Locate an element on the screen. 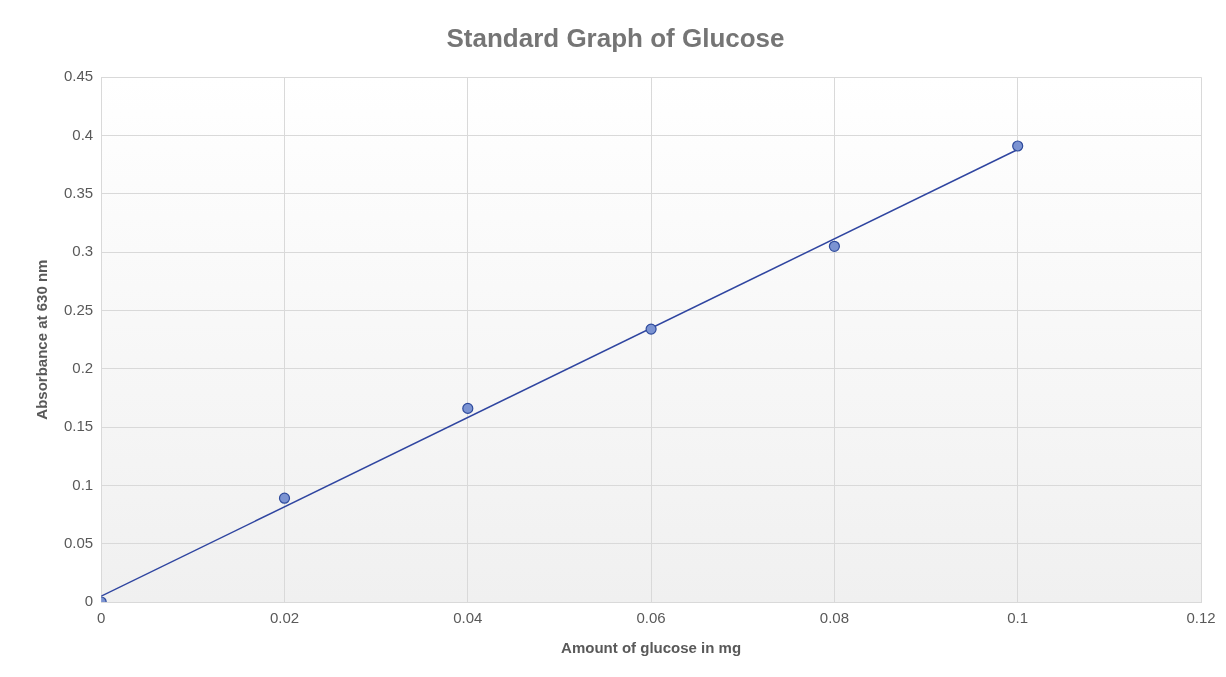 The height and width of the screenshot is (677, 1226). y-tick-label: 0.35 is located at coordinates (78, 192).